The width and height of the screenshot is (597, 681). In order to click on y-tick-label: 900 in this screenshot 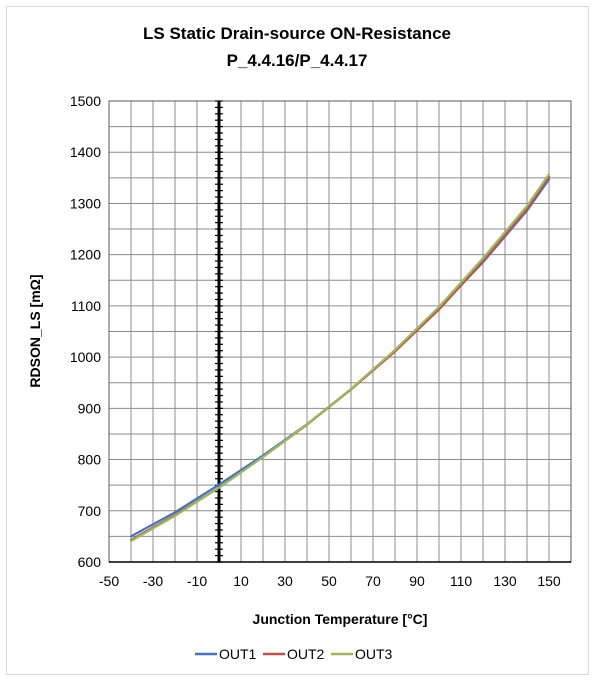, I will do `click(90, 408)`.